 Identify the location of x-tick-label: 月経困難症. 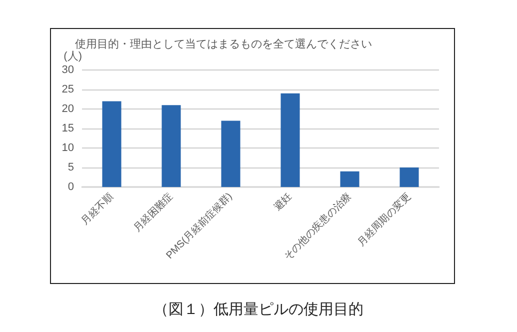
(153, 212).